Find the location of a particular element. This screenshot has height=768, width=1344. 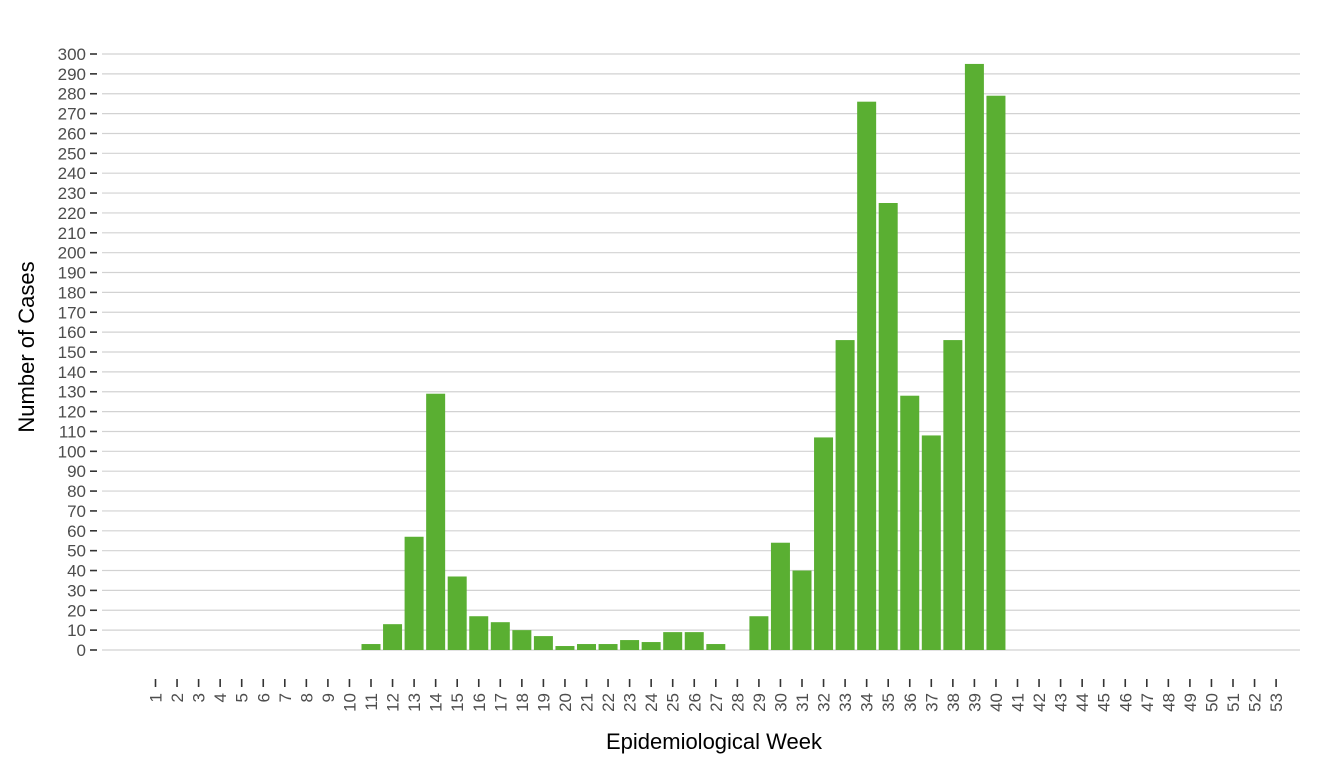

x-tick-label: 45 is located at coordinates (1104, 702).